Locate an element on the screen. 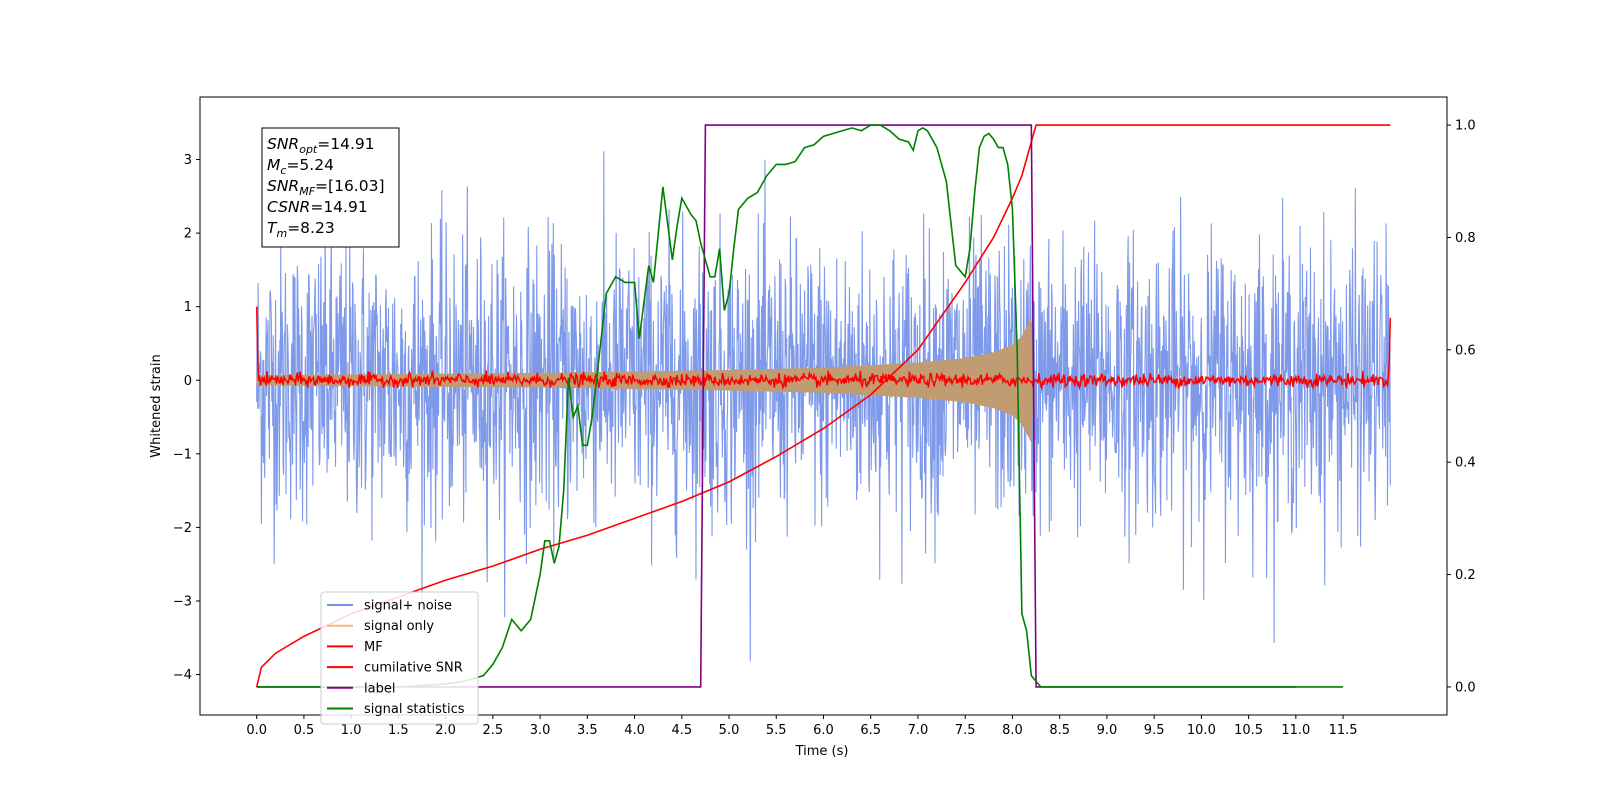 The height and width of the screenshot is (800, 1600). x-tick-label: 9.5 is located at coordinates (1154, 730).